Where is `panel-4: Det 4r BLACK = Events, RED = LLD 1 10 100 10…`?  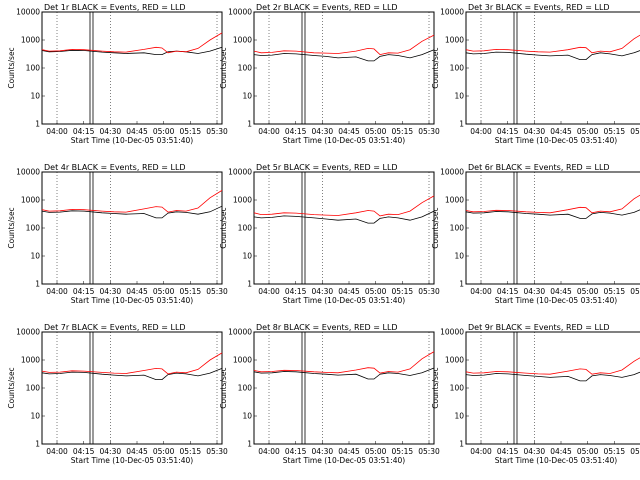 panel-4: Det 4r BLACK = Events, RED = LLD 1 10 100 10… is located at coordinates (117, 234).